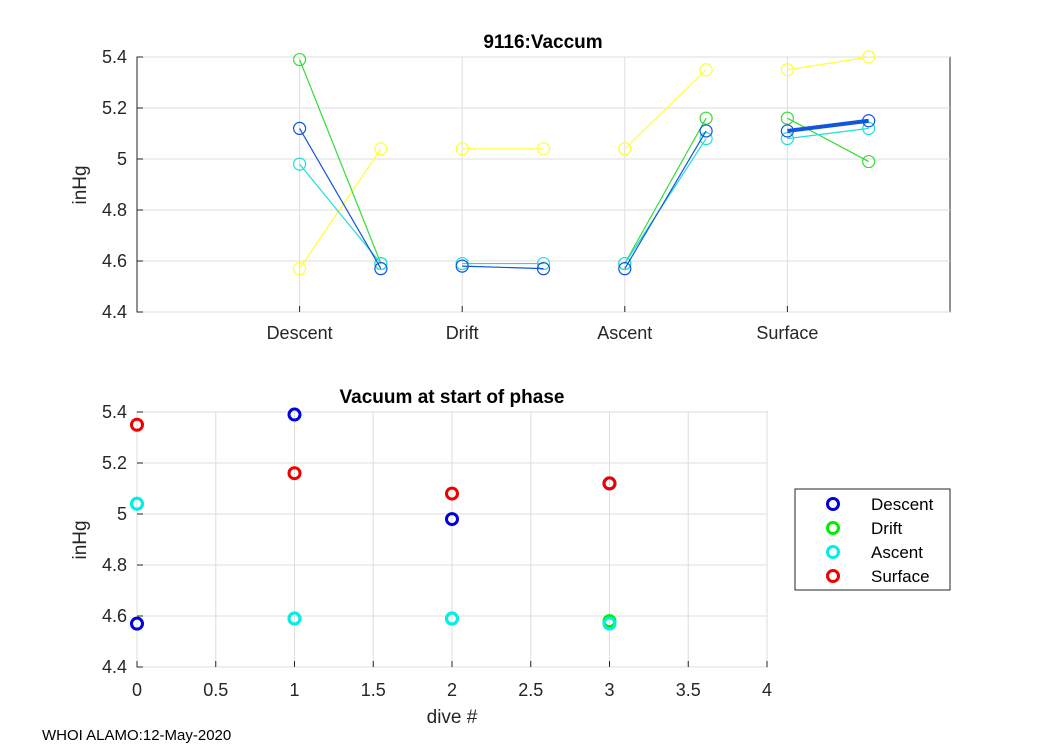 The width and height of the screenshot is (1050, 750). Describe the element at coordinates (900, 576) in the screenshot. I see `legend-label: Surface` at that location.